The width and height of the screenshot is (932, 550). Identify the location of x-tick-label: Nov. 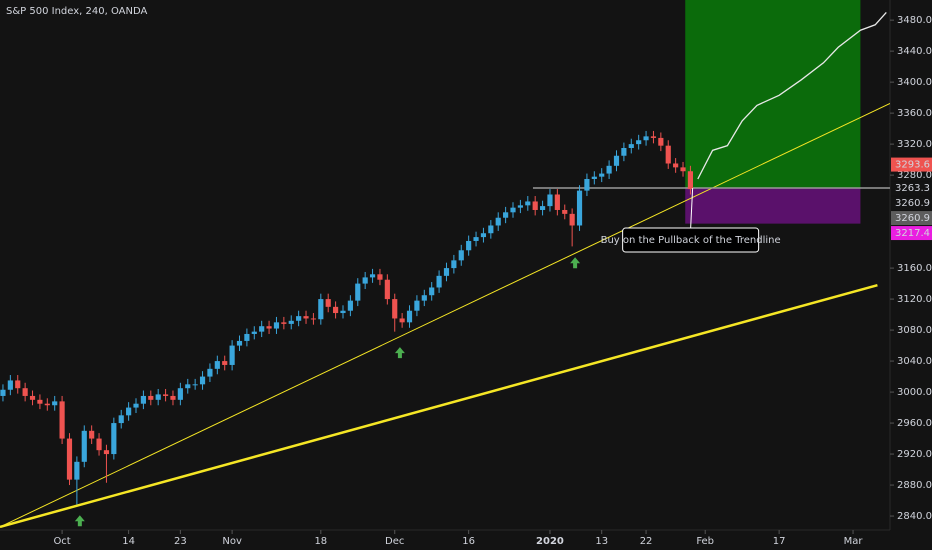
(232, 541).